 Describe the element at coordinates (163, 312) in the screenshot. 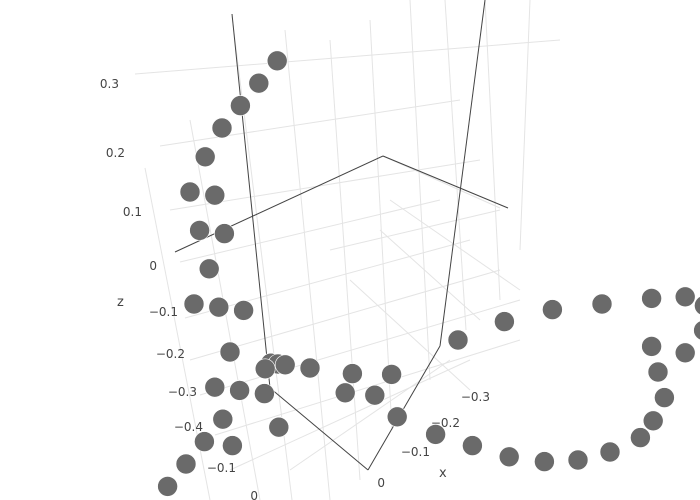

I see `z-tick-label: −0.1` at that location.